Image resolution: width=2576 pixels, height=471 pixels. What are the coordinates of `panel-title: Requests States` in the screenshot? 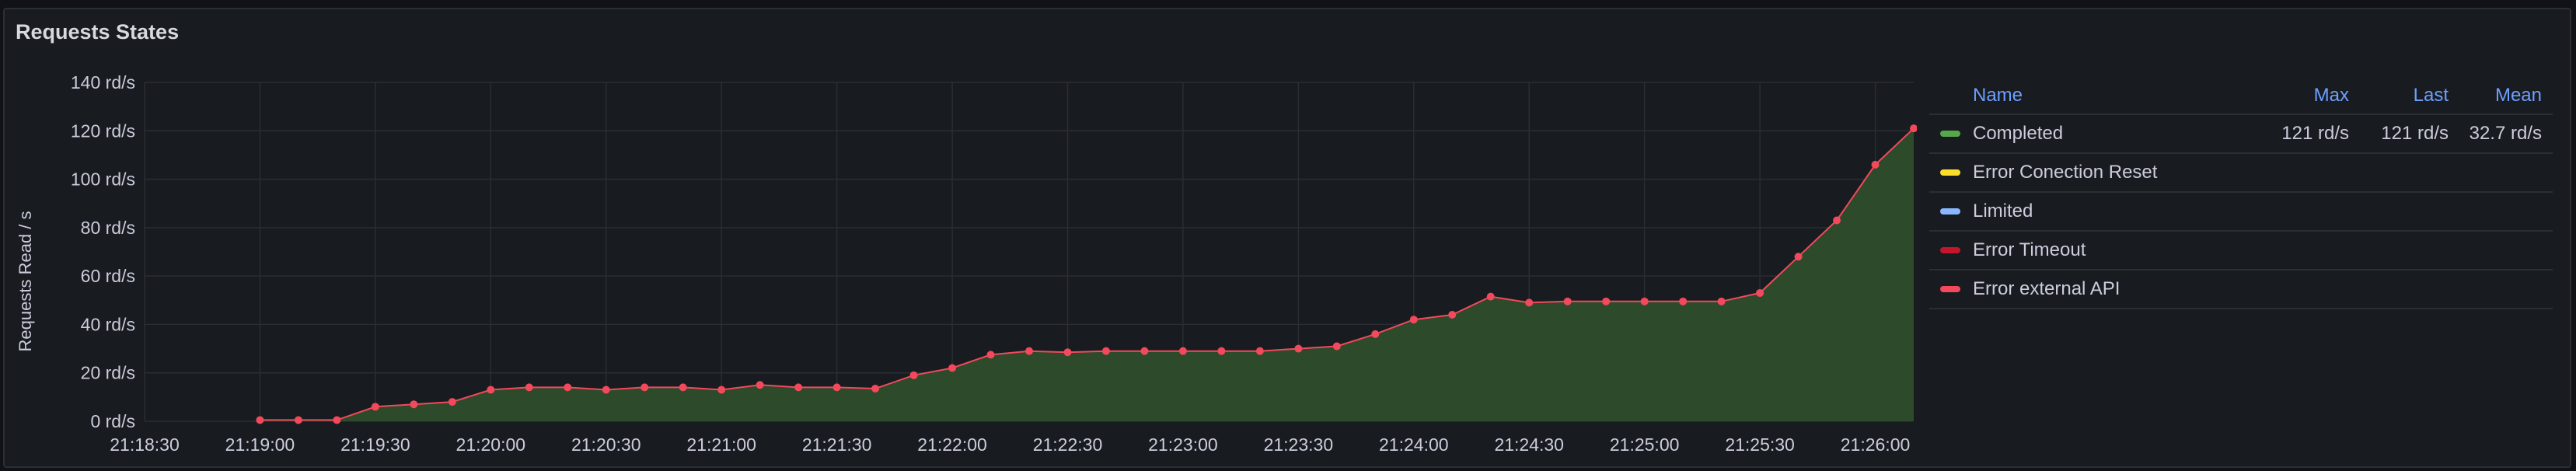 It's located at (98, 32).